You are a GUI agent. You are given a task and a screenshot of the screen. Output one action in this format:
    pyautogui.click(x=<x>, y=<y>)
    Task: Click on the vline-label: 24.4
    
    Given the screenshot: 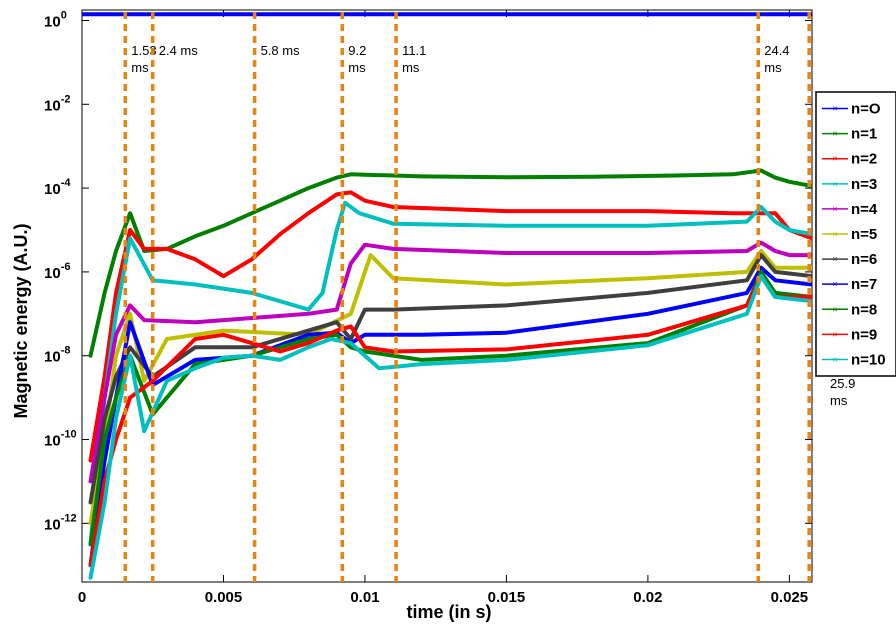 What is the action you would take?
    pyautogui.click(x=776, y=50)
    